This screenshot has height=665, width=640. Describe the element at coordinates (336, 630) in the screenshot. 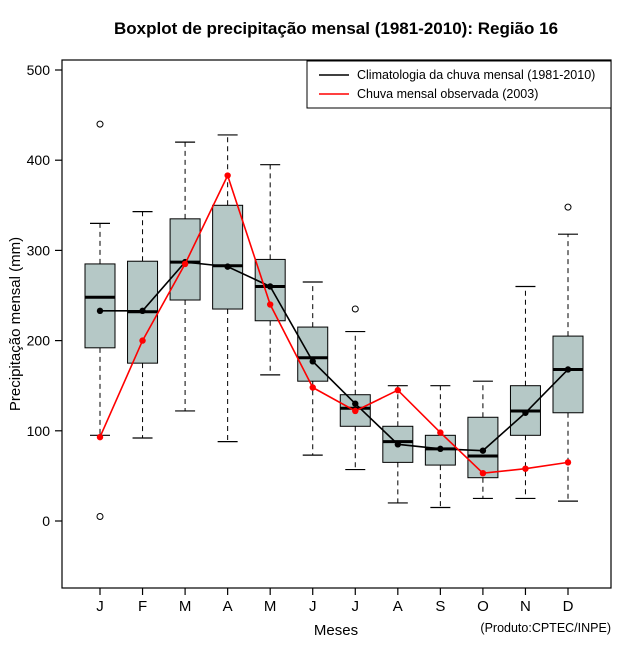

I see `x-axis-label: Meses` at that location.